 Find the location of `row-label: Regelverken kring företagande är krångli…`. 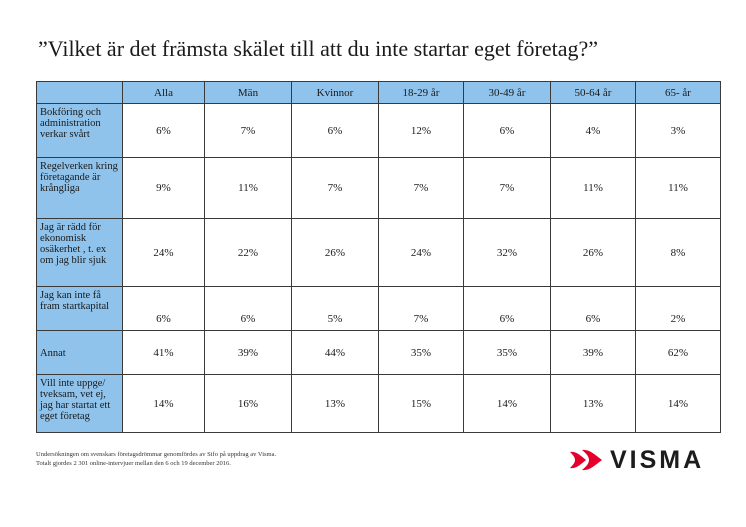

row-label: Regelverken kring företagande är krångli… is located at coordinates (79, 188).